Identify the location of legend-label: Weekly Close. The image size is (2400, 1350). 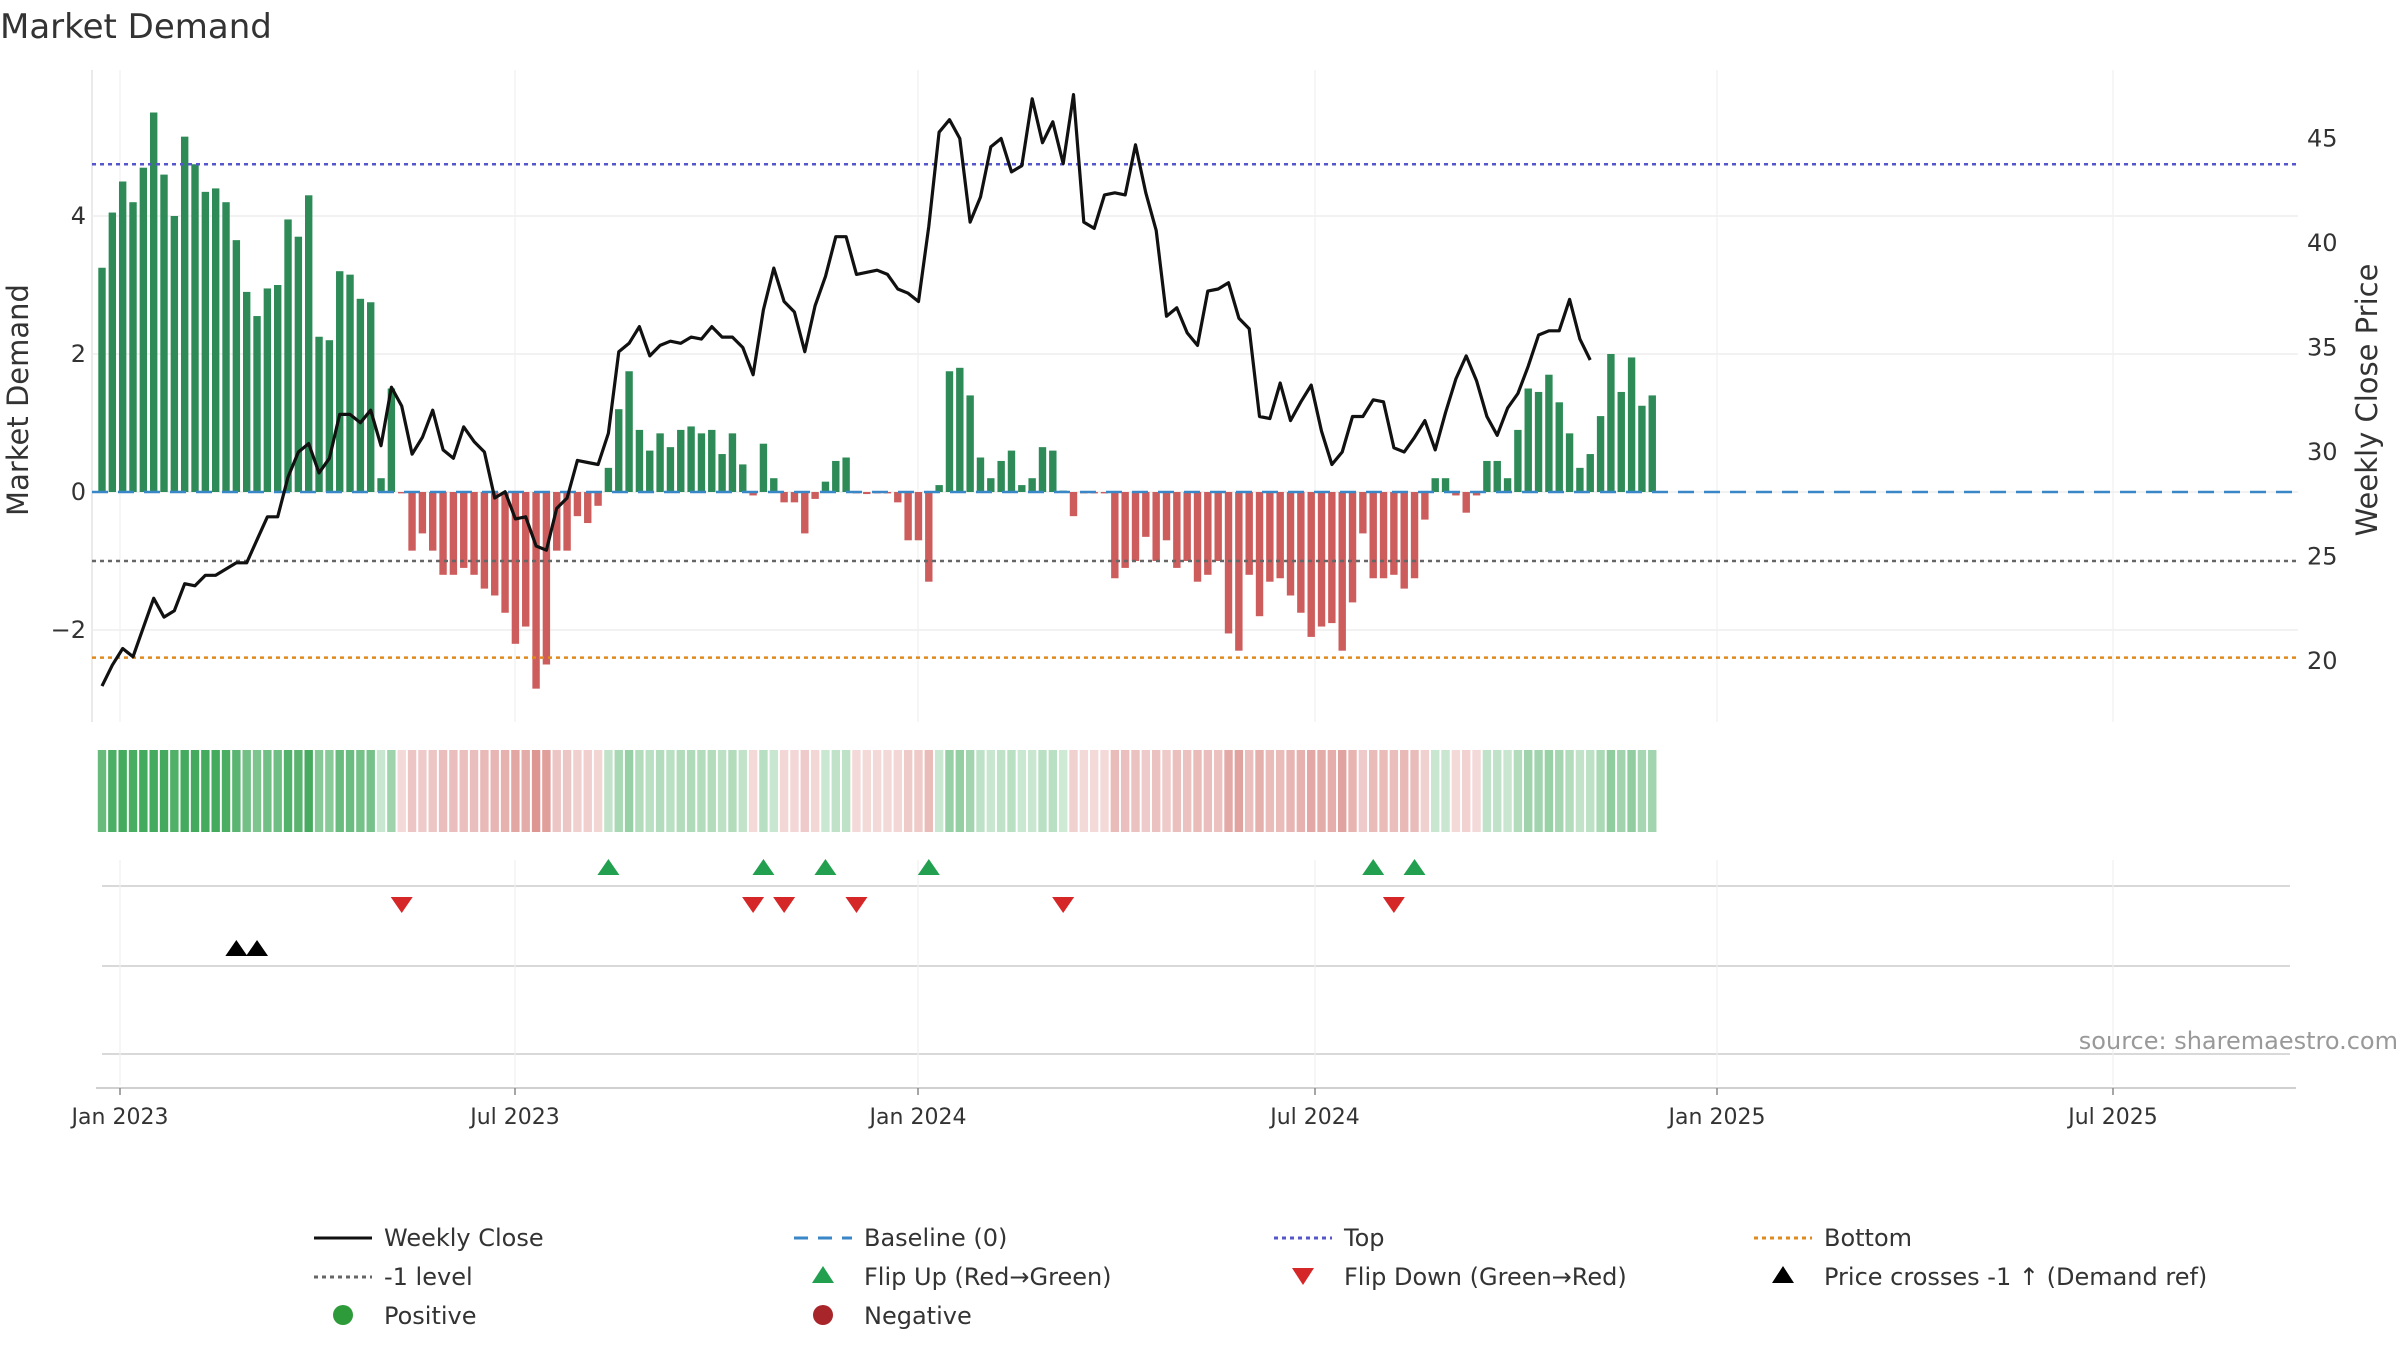
(464, 1238).